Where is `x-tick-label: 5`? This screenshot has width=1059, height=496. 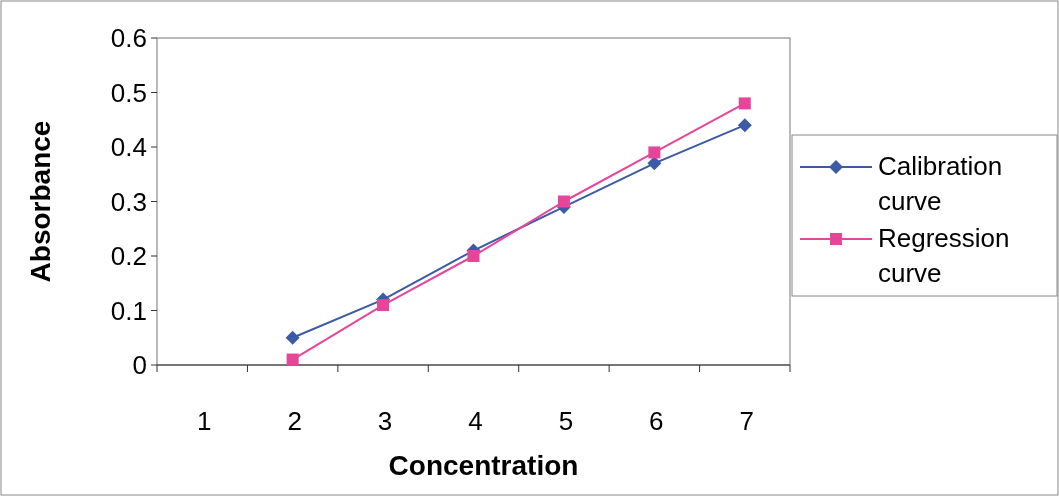 x-tick-label: 5 is located at coordinates (566, 421).